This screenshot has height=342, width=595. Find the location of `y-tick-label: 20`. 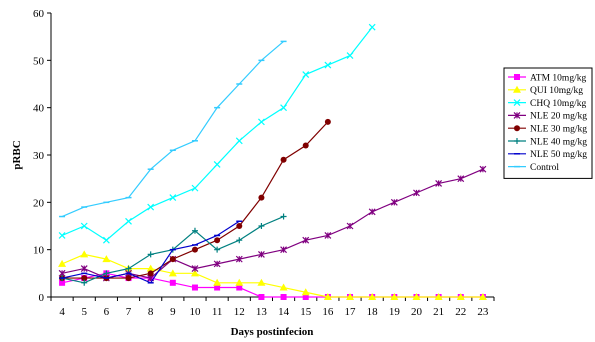

y-tick-label: 20 is located at coordinates (39, 203).